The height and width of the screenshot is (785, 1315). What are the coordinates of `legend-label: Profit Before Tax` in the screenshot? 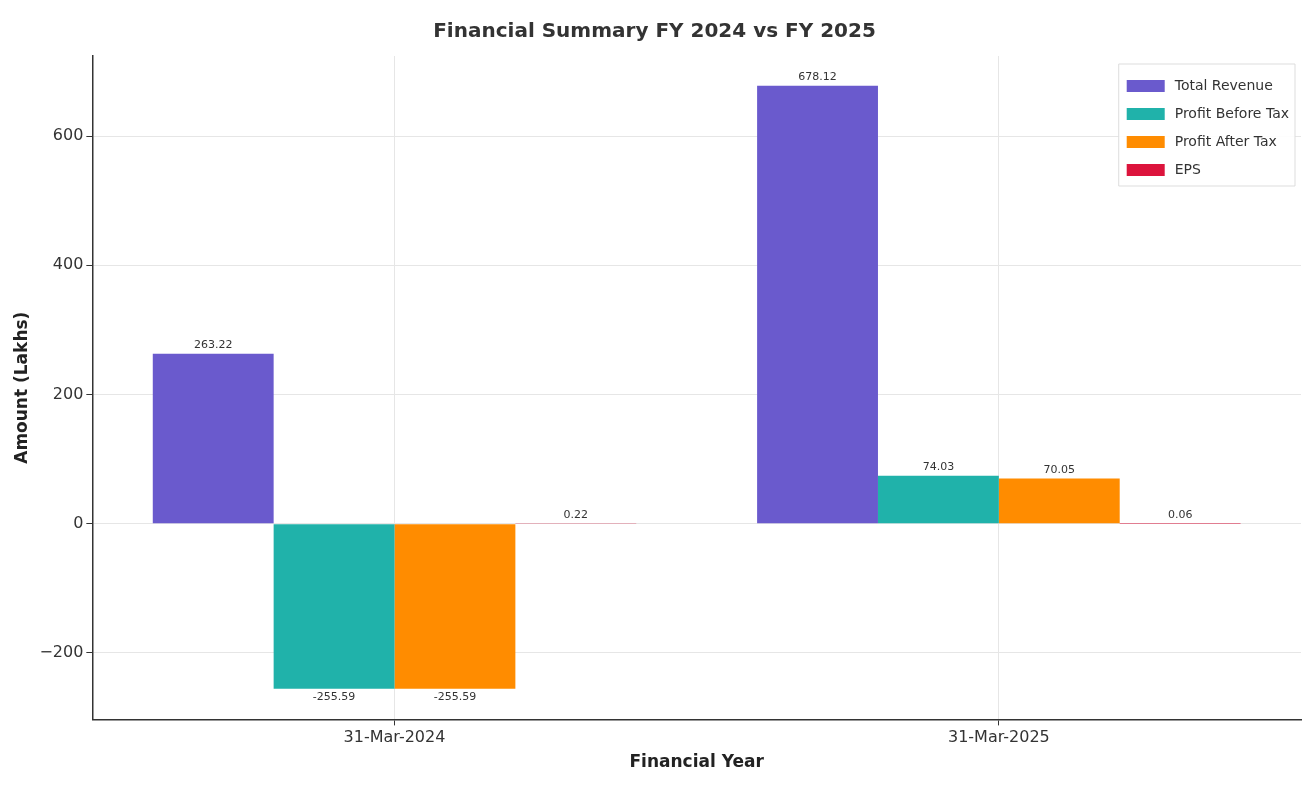 It's located at (1232, 112).